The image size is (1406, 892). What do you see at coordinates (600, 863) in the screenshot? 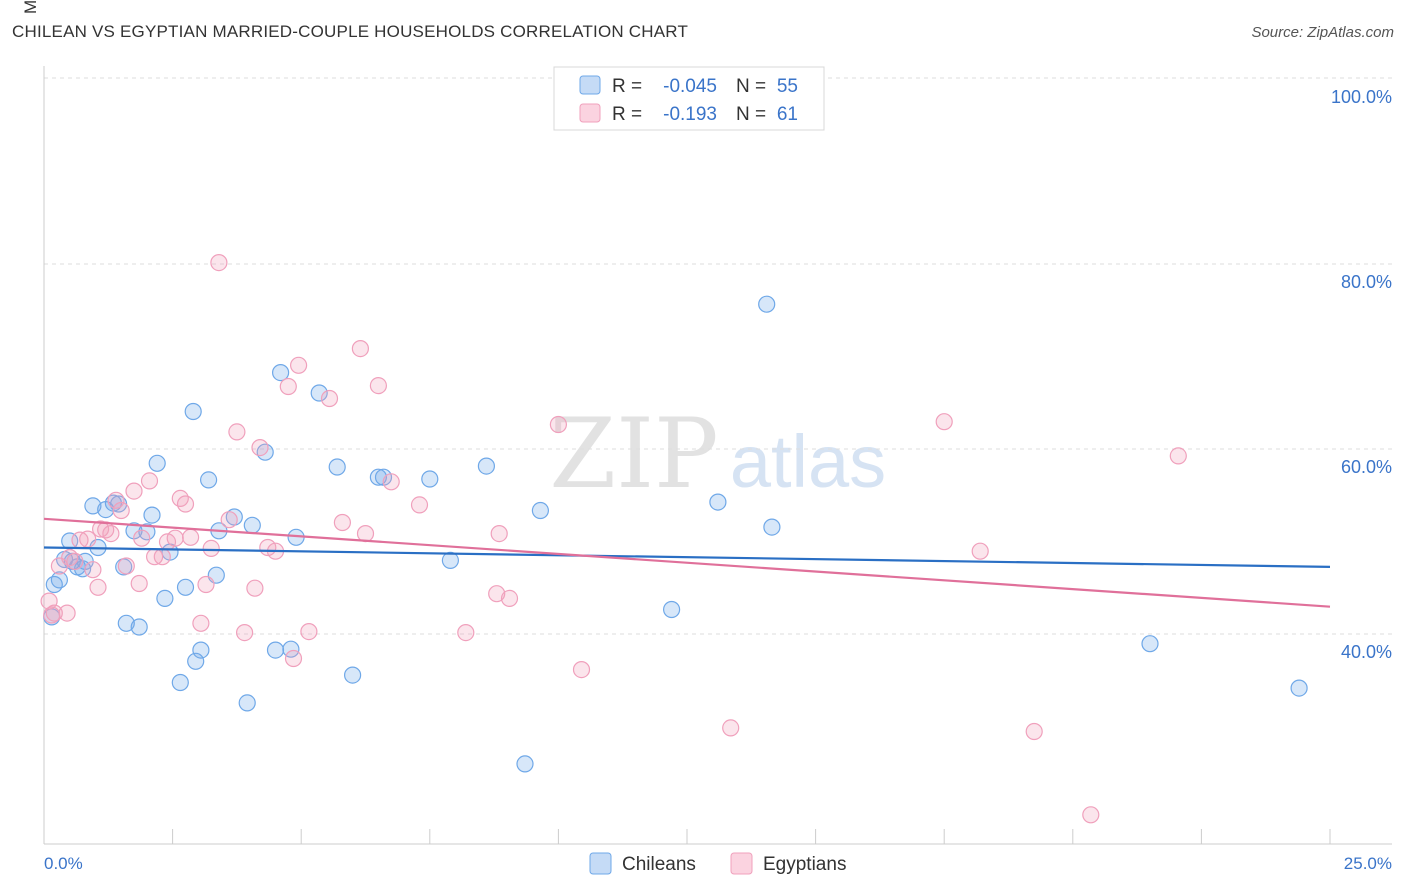
I see `legend-swatch-chileans` at bounding box center [600, 863].